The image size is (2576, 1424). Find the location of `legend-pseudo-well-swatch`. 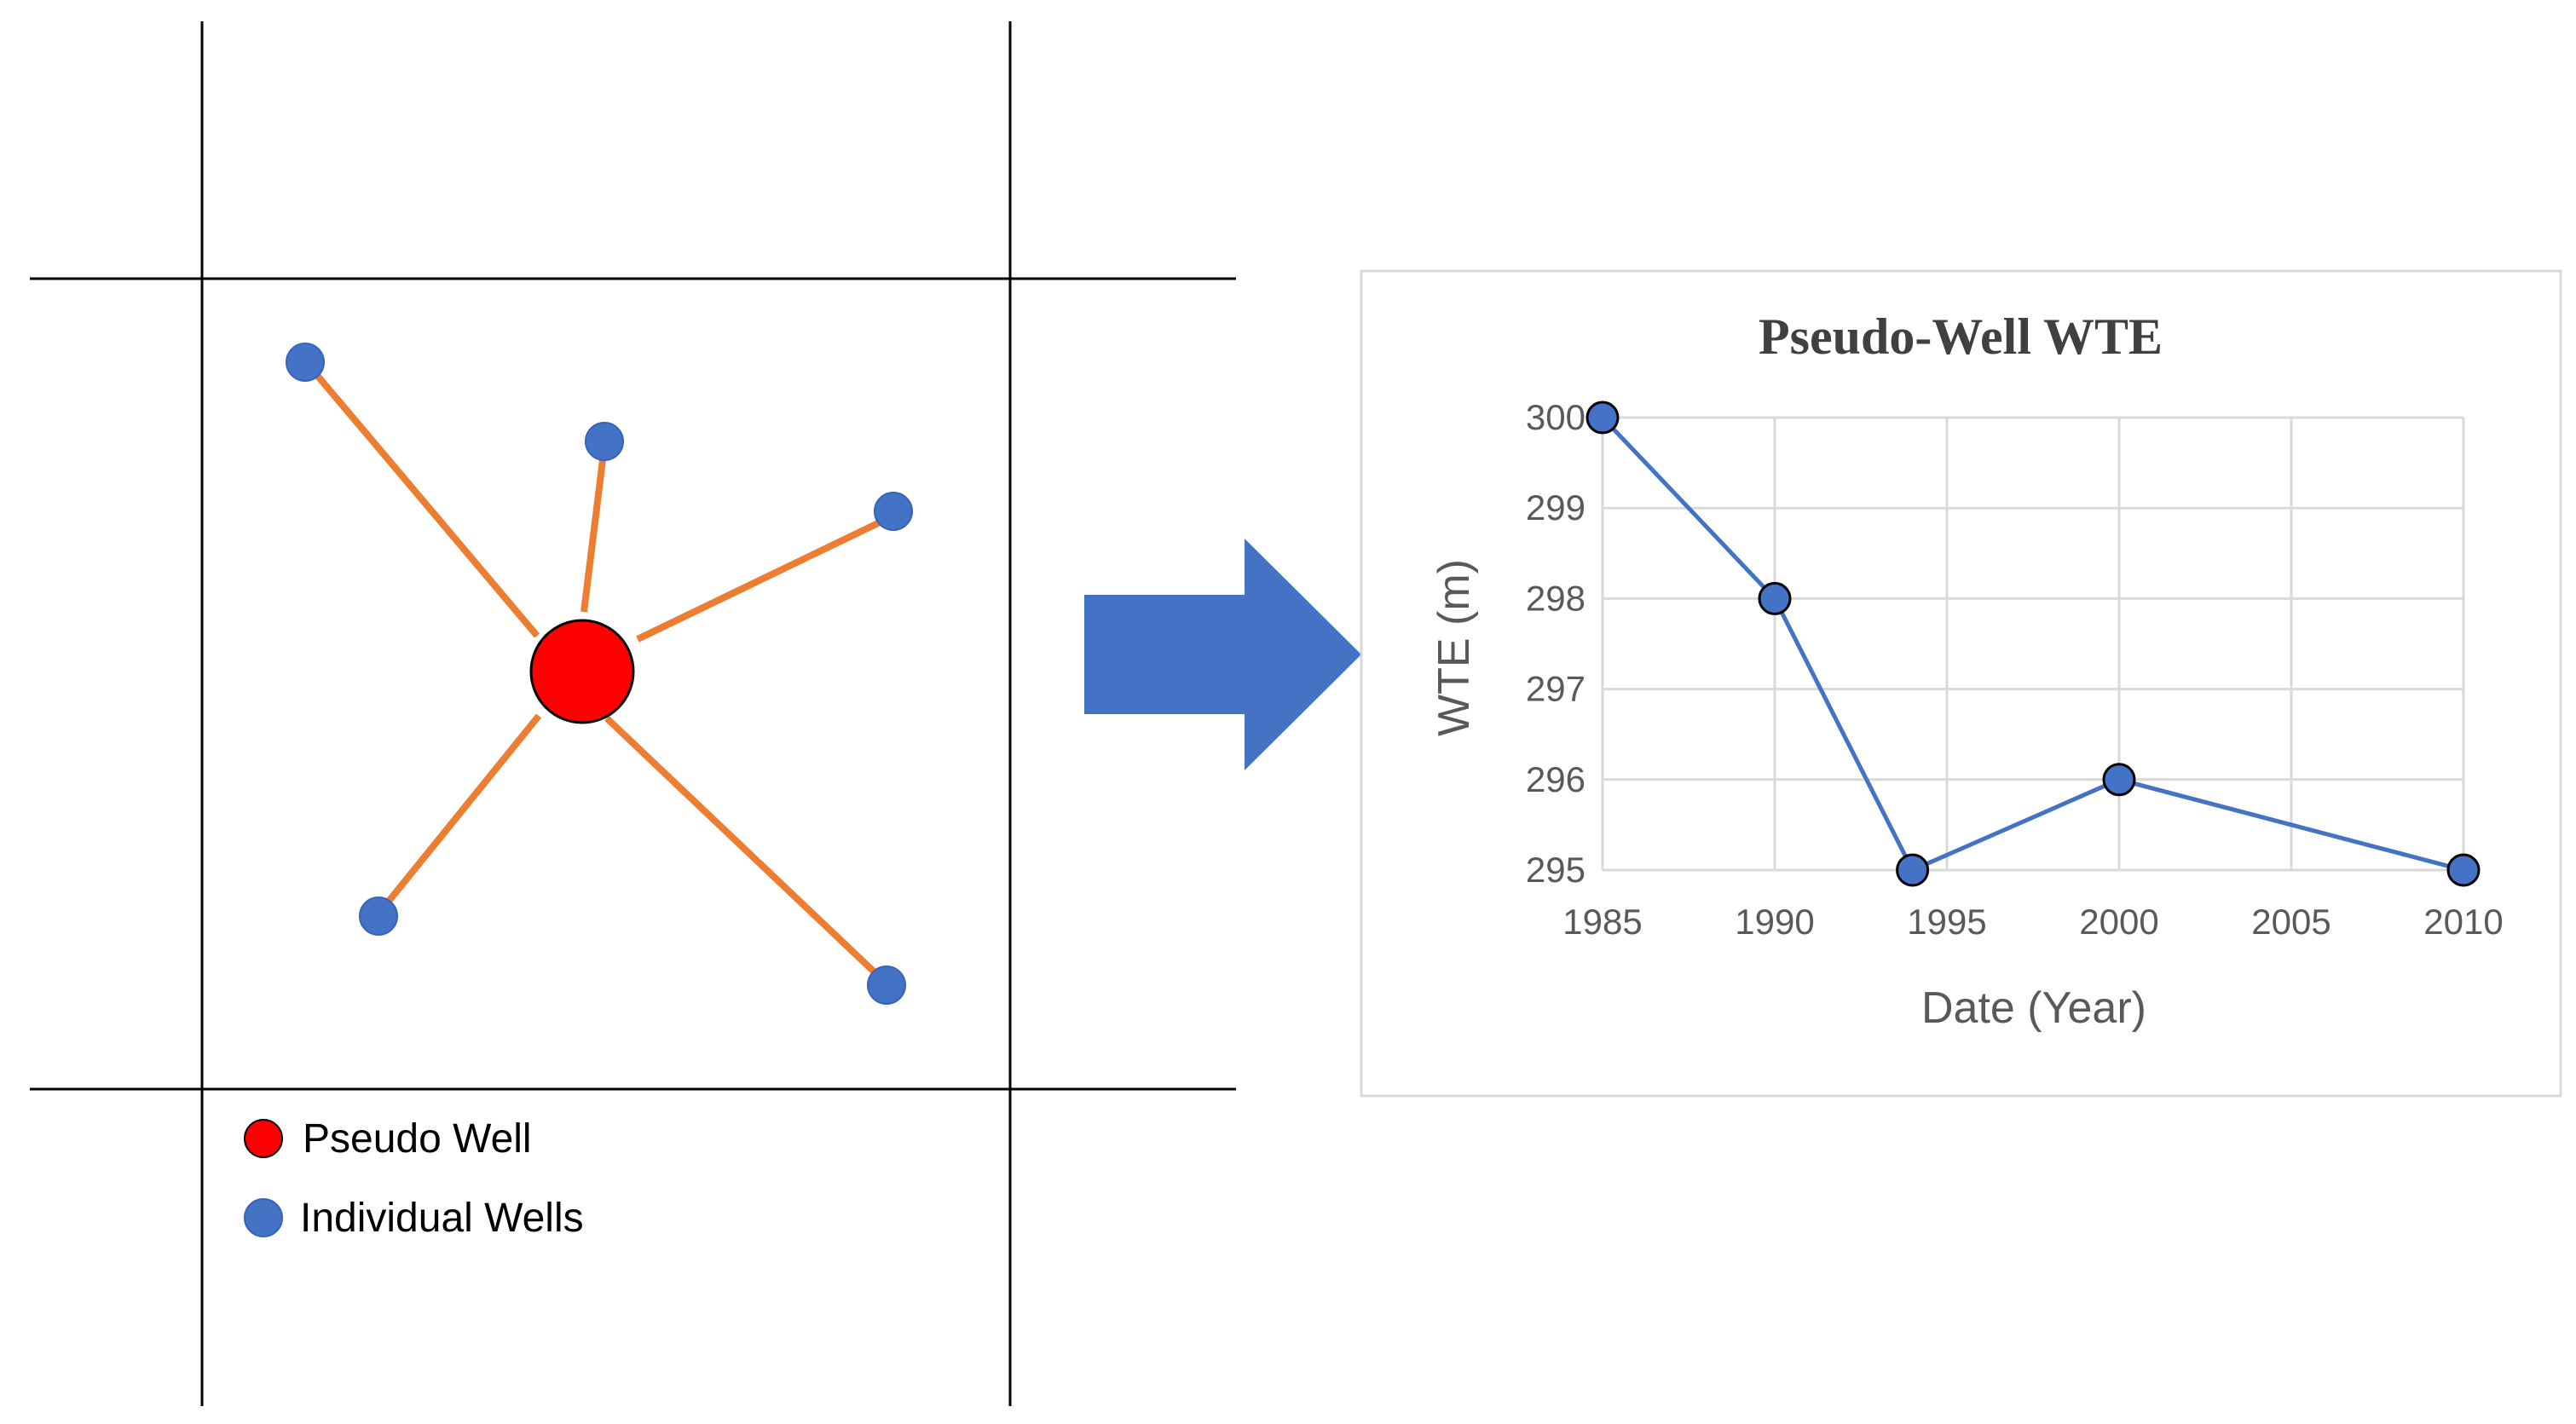

legend-pseudo-well-swatch is located at coordinates (263, 1138).